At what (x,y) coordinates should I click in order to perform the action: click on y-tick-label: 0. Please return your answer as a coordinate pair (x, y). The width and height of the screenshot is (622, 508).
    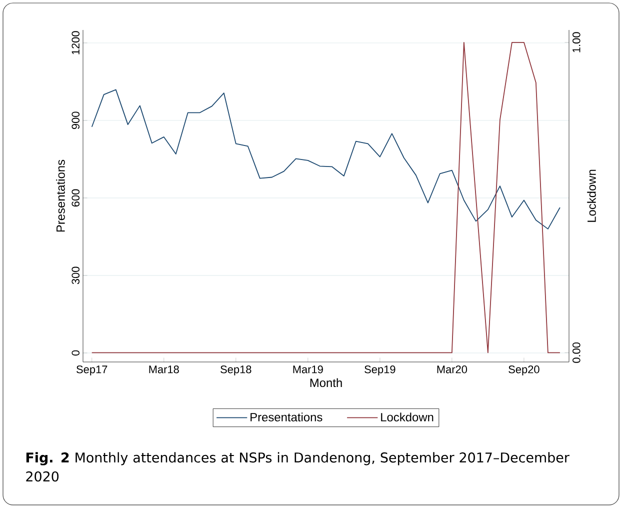
    Looking at the image, I should click on (76, 353).